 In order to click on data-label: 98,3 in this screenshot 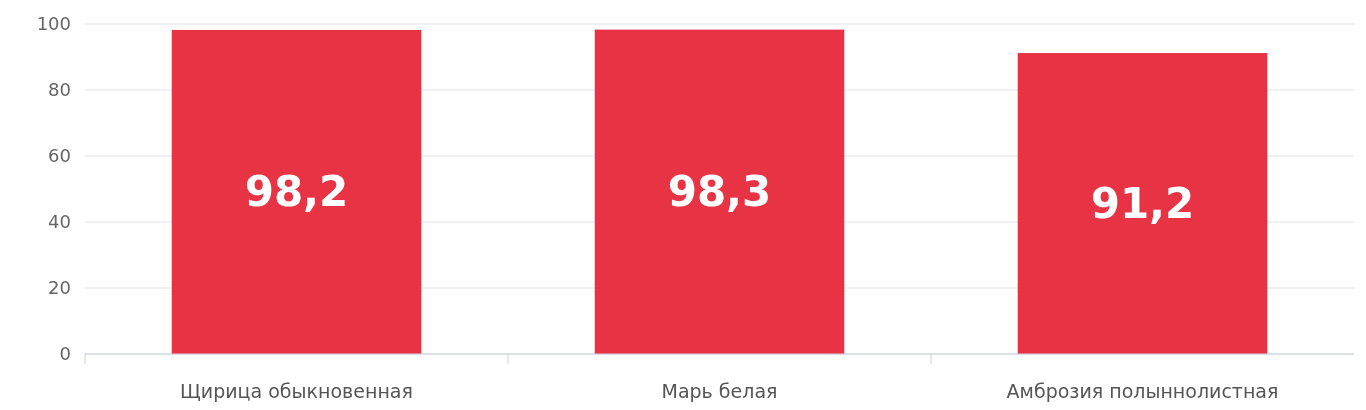, I will do `click(719, 191)`.